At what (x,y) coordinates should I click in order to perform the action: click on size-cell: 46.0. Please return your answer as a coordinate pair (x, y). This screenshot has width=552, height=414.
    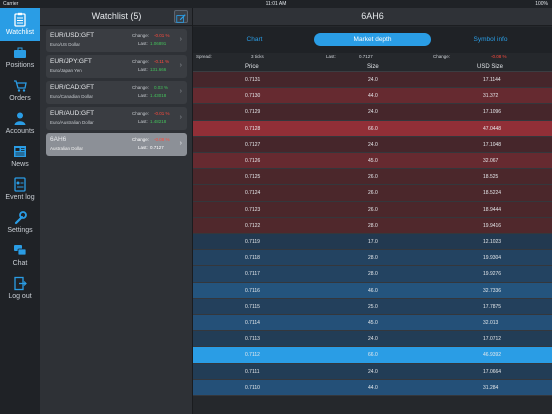
    Looking at the image, I should click on (373, 290).